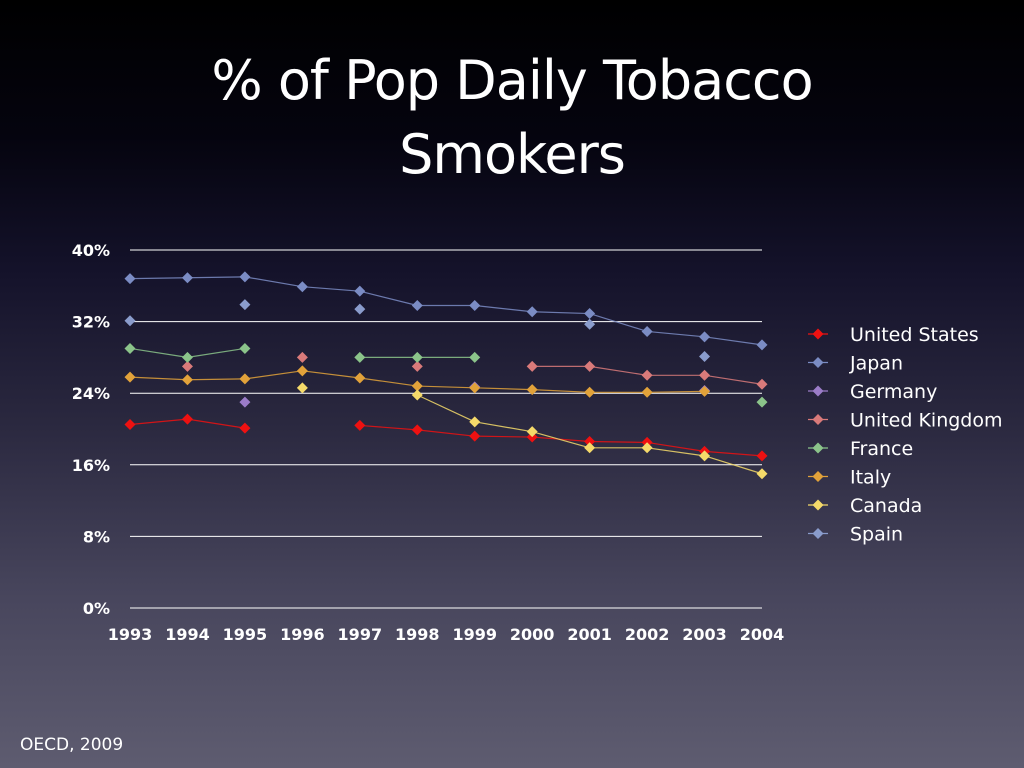  I want to click on legend-label: United States, so click(914, 335).